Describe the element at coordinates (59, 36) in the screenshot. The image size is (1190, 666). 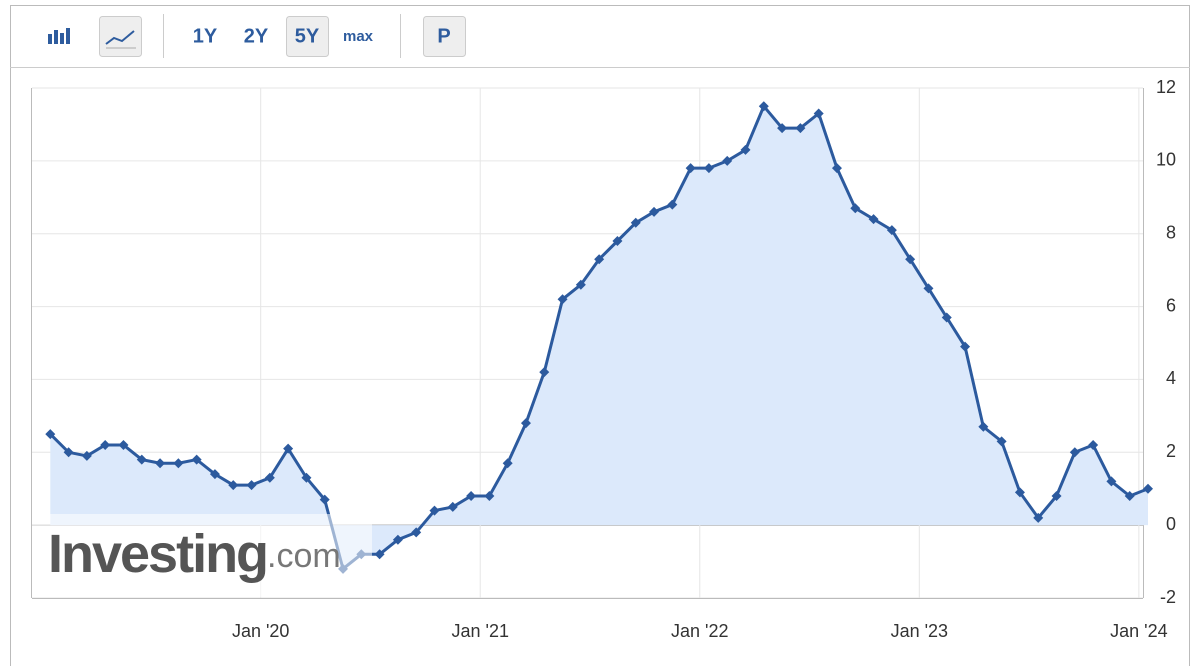
I see `bar-chart-button` at that location.